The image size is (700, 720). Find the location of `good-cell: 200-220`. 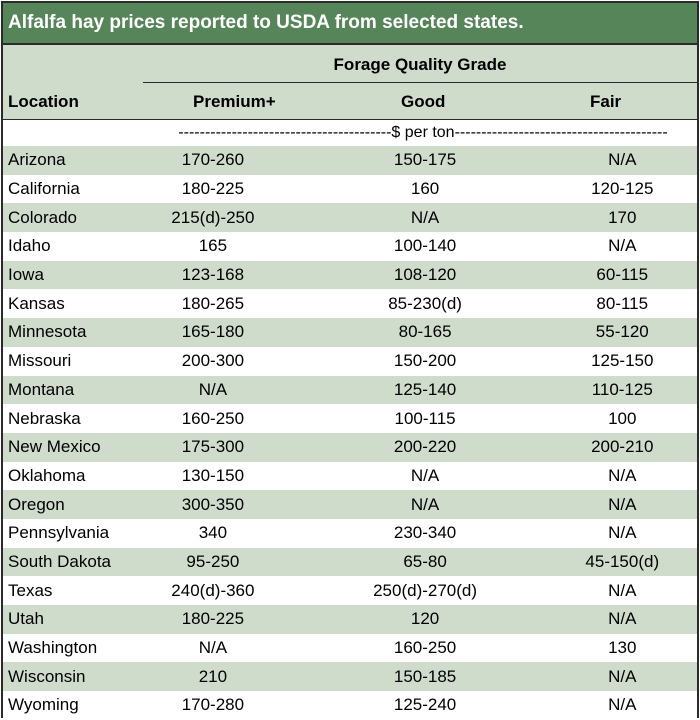

good-cell: 200-220 is located at coordinates (425, 447).